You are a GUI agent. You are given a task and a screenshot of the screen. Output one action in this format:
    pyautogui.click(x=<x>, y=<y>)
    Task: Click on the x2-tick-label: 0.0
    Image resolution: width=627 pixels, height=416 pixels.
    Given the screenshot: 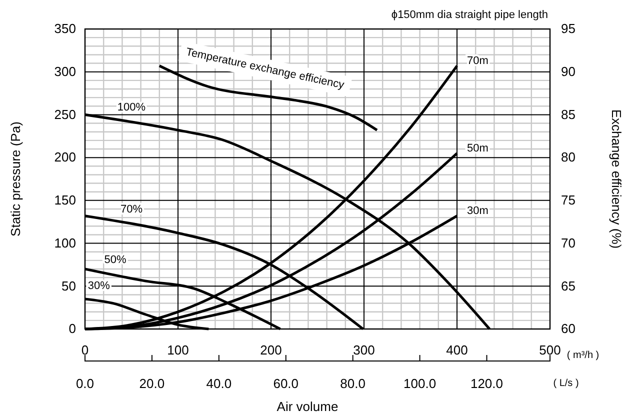 What is the action you would take?
    pyautogui.click(x=85, y=383)
    